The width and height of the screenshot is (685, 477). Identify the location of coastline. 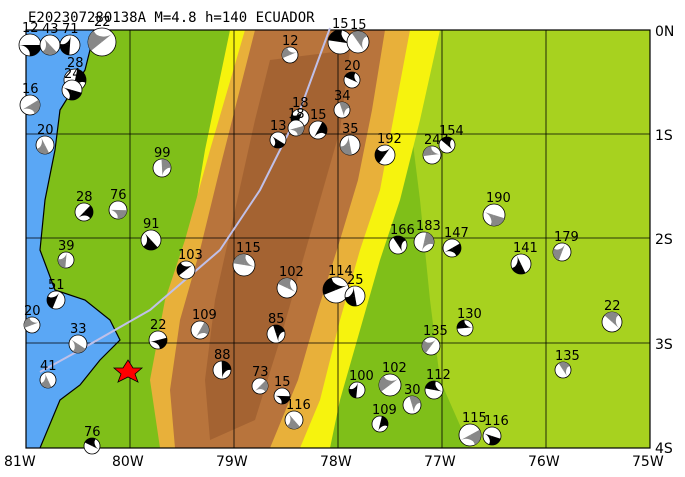
(80, 239).